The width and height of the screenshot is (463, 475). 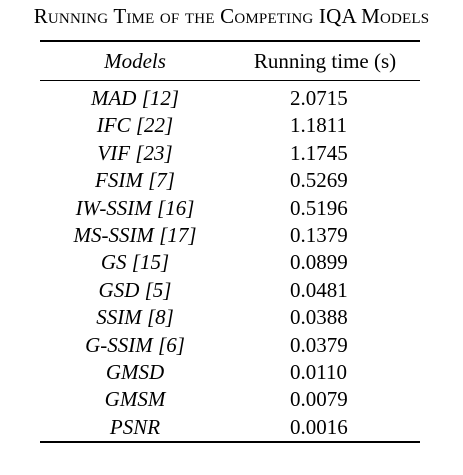 What do you see at coordinates (230, 345) in the screenshot?
I see `table-row: G-SSIM [6] 0.0379` at bounding box center [230, 345].